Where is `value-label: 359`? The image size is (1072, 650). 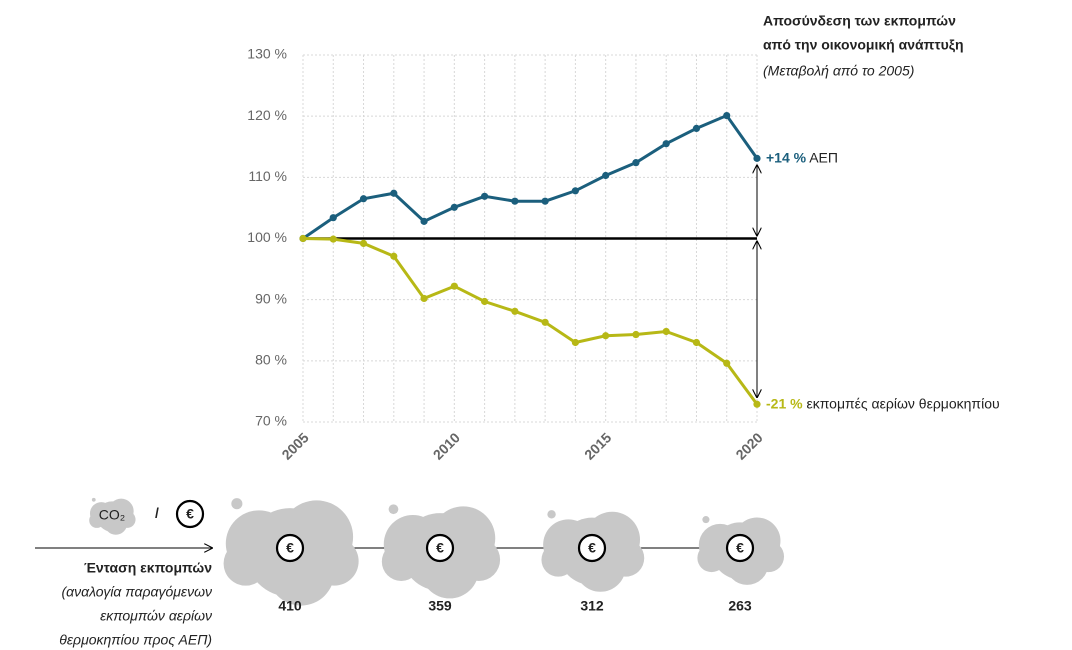 value-label: 359 is located at coordinates (440, 606).